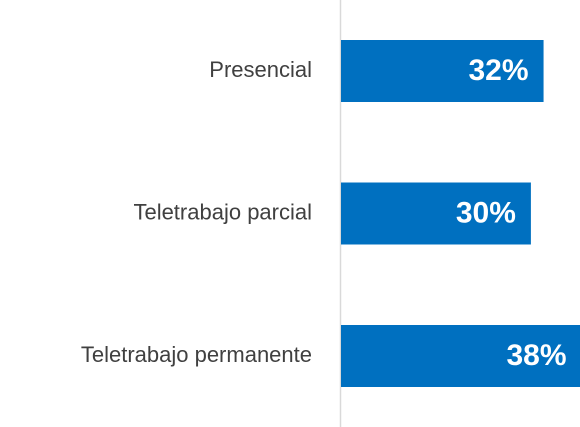 This screenshot has width=580, height=427. What do you see at coordinates (196, 354) in the screenshot?
I see `category-label: Teletrabajo permanente` at bounding box center [196, 354].